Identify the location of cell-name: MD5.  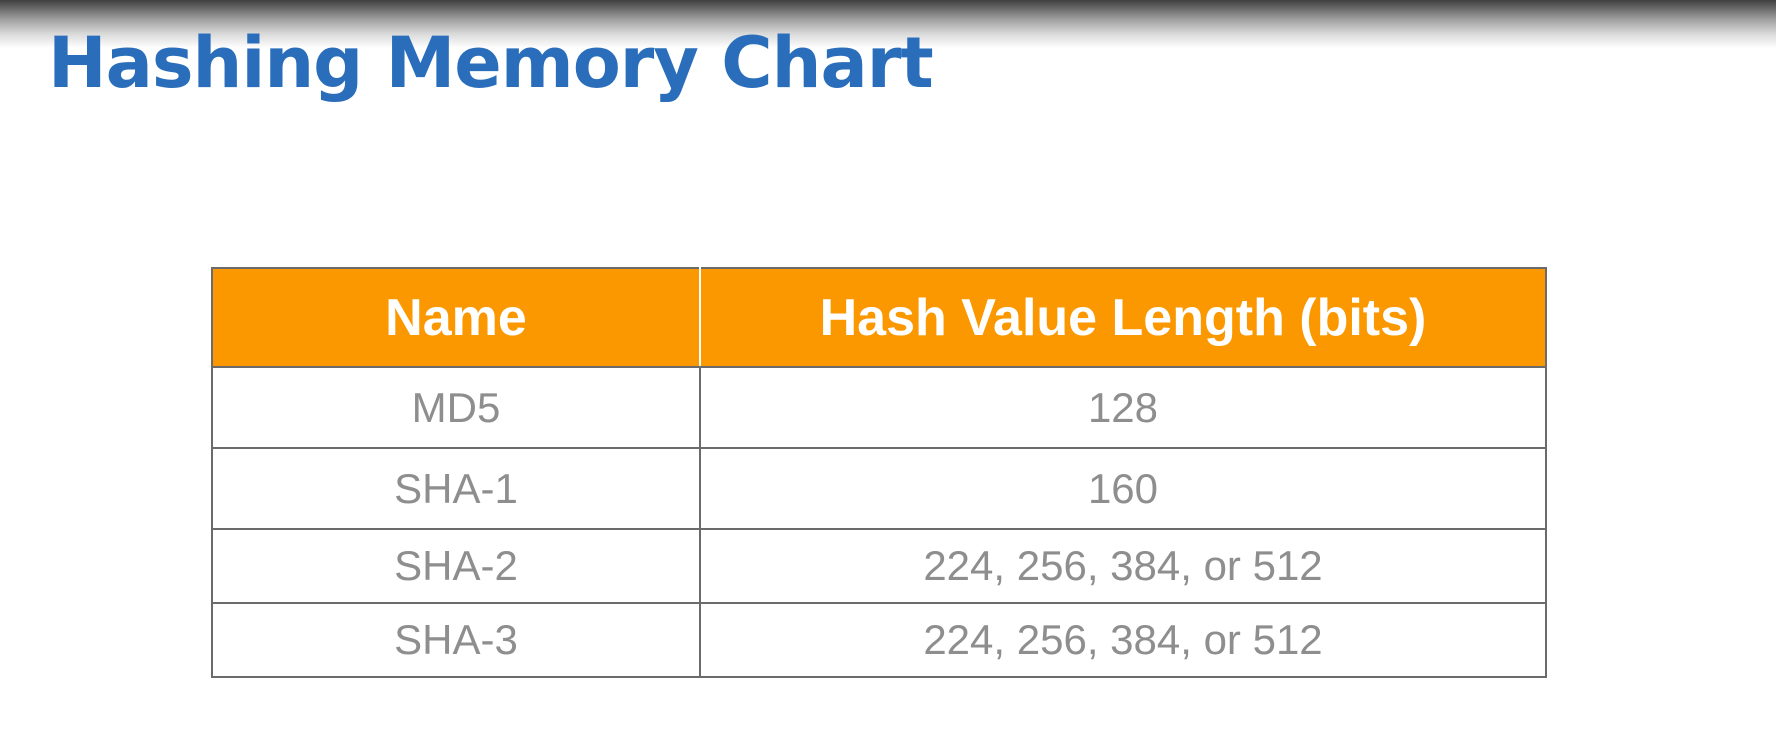
(456, 407).